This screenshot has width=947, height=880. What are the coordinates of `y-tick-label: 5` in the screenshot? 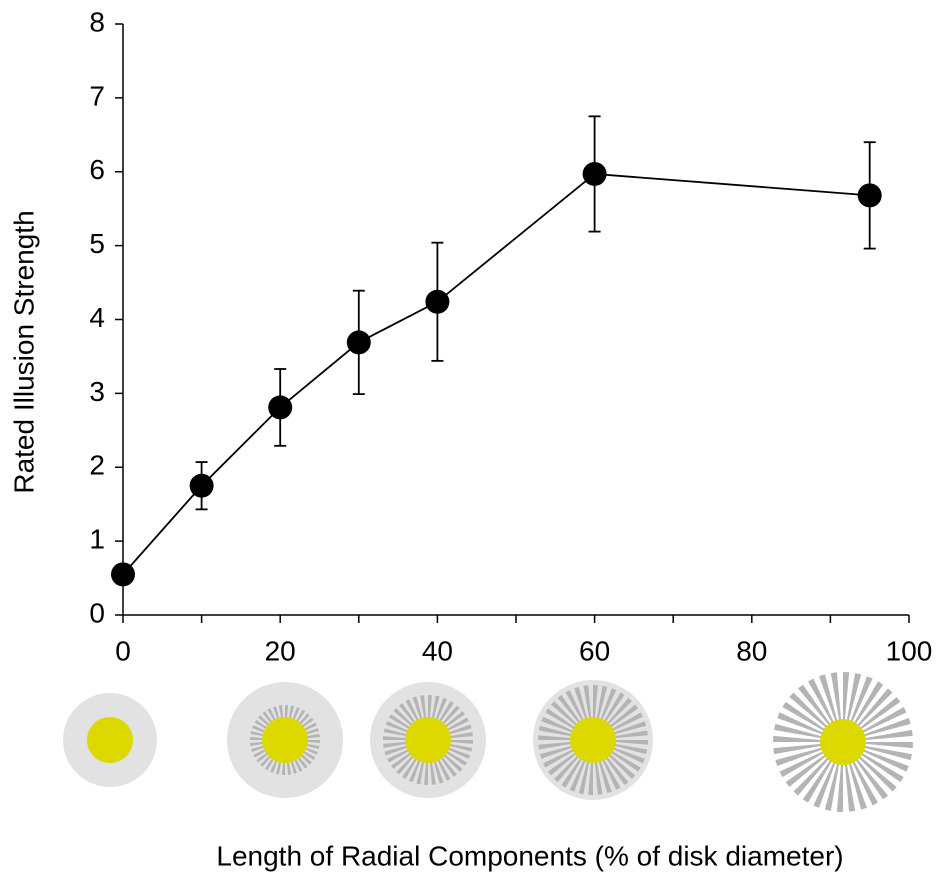 It's located at (97, 243).